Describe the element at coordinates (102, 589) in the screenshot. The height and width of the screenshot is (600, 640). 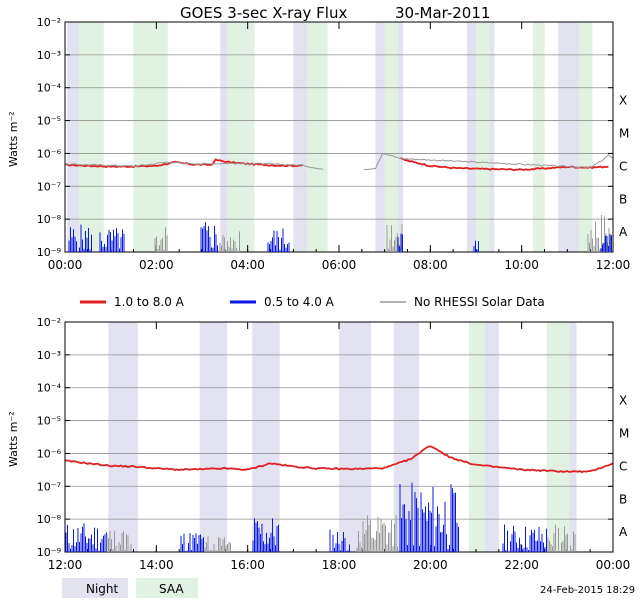
I see `night-legend-label: Night` at that location.